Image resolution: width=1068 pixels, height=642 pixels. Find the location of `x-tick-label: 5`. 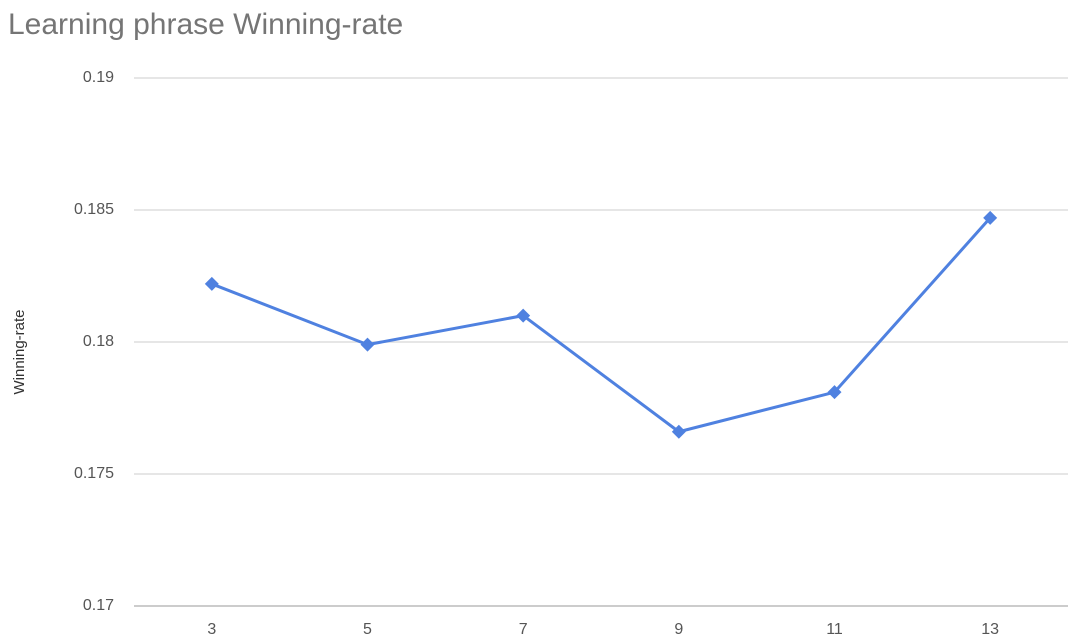

x-tick-label: 5 is located at coordinates (367, 629).